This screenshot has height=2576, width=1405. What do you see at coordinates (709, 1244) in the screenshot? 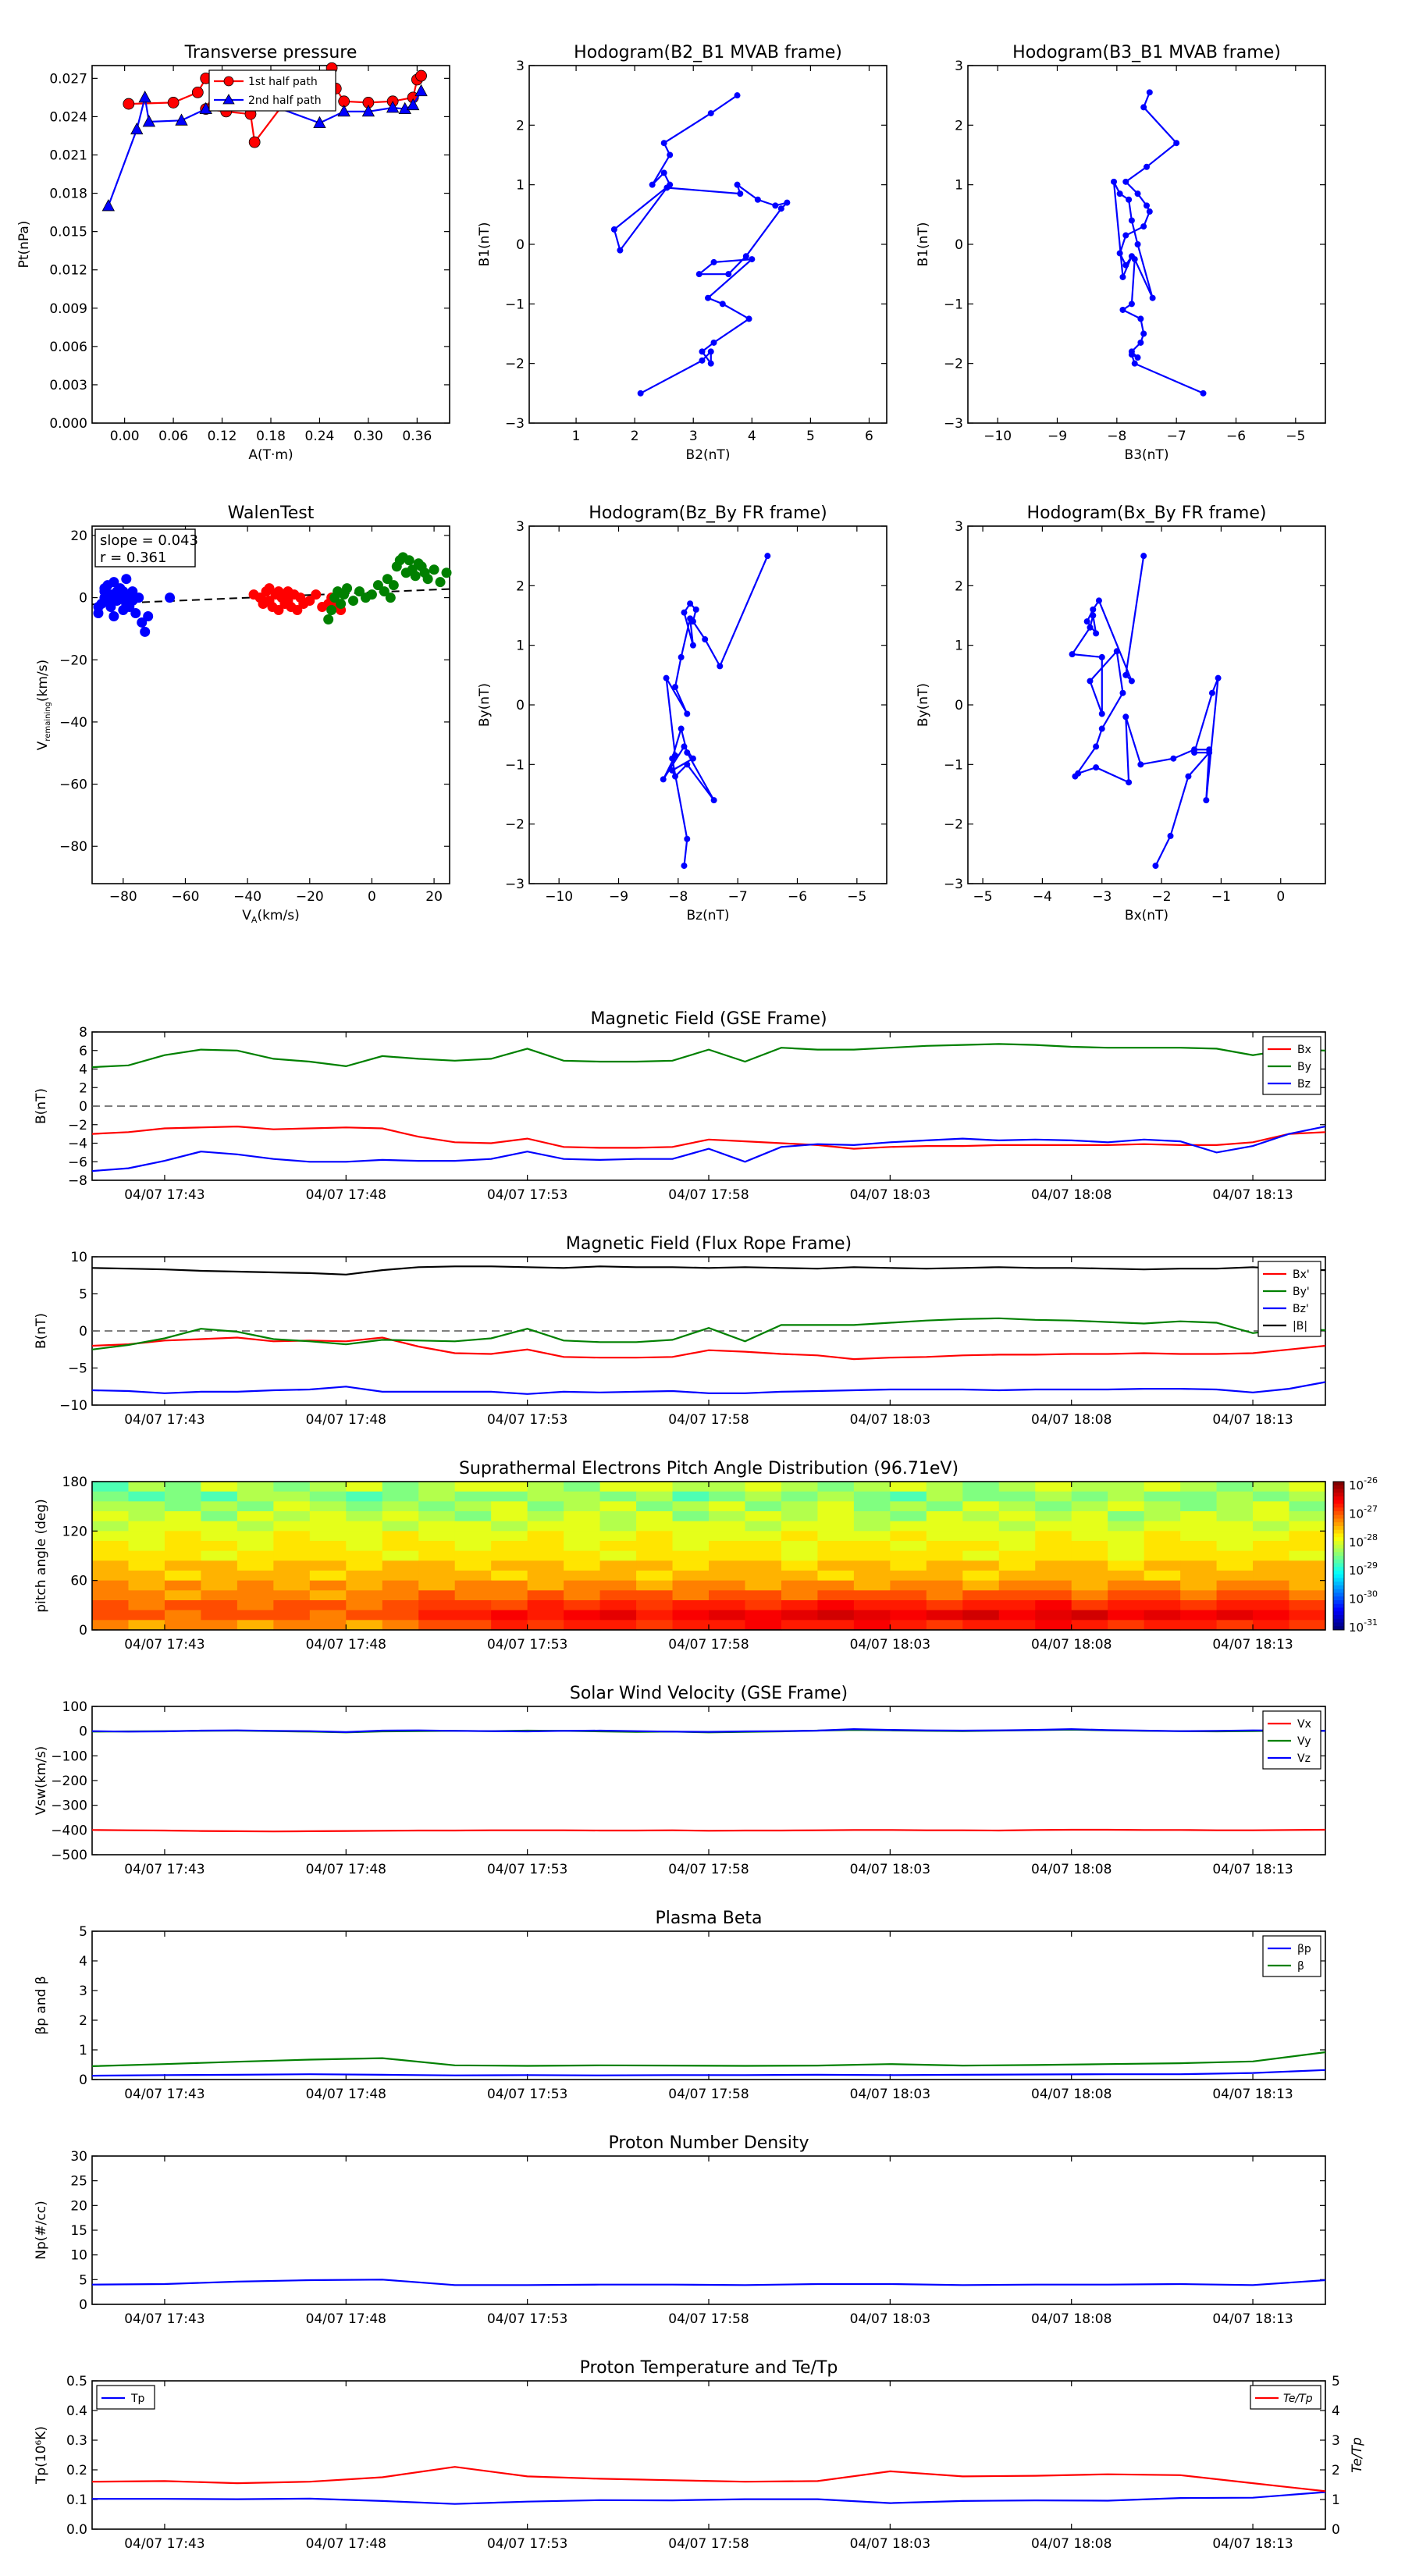
I see `chart-title: Magnetic Field (Flux Rope Frame)` at bounding box center [709, 1244].